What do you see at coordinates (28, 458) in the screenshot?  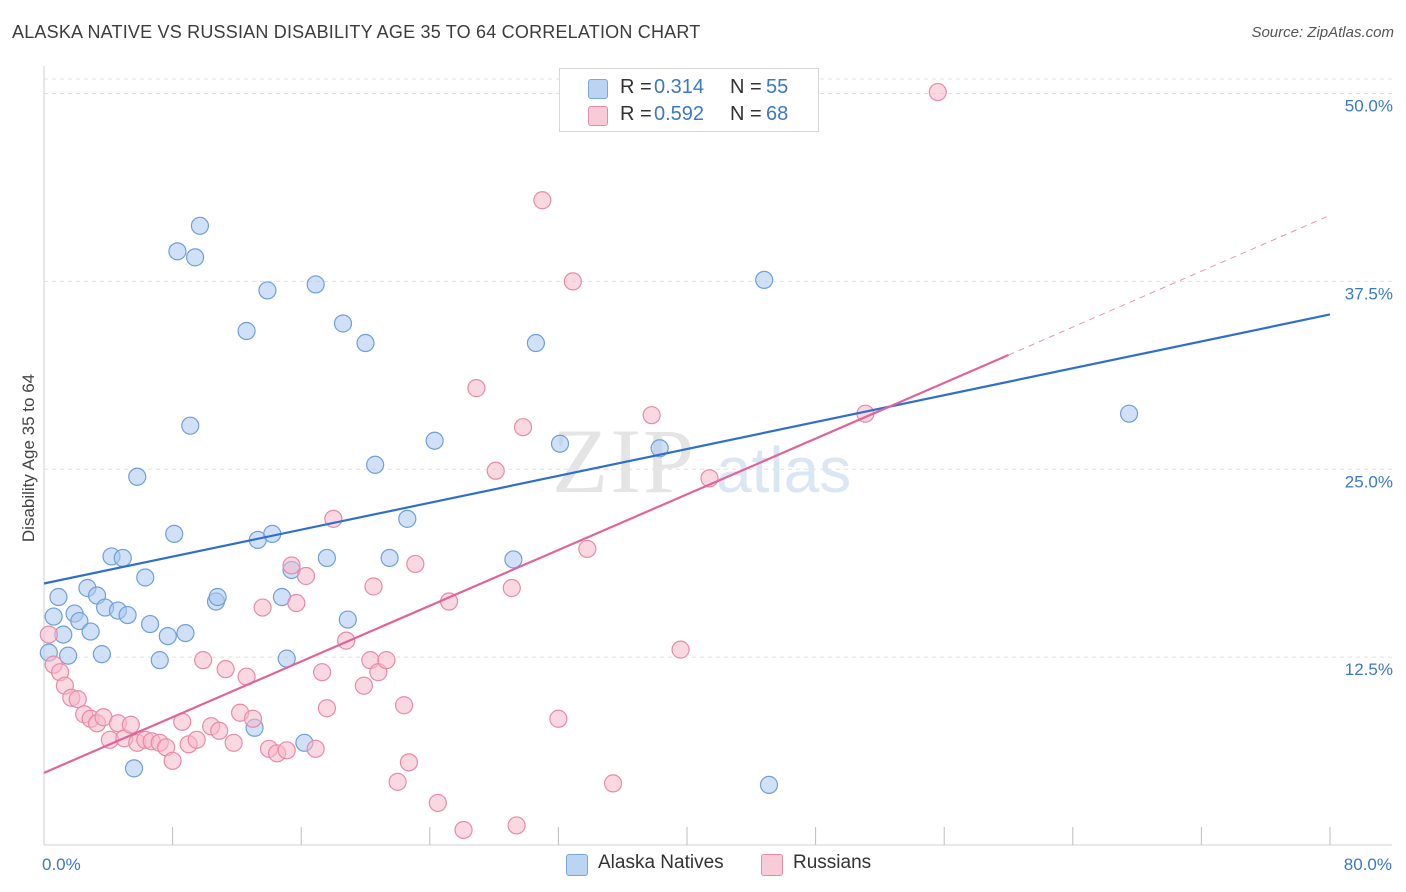 I see `y-axis-label: Disability Age 35 to 64` at bounding box center [28, 458].